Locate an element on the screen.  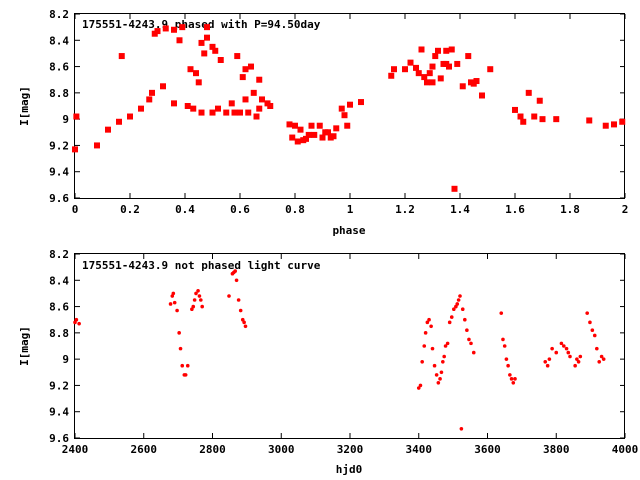
x-tick-label: 3400 is located at coordinates (419, 449).